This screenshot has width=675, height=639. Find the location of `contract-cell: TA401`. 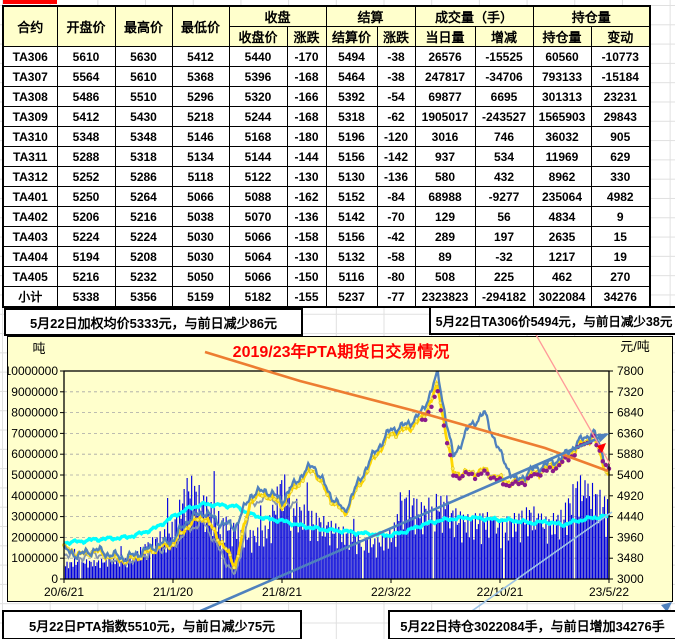

contract-cell: TA401 is located at coordinates (30, 196).